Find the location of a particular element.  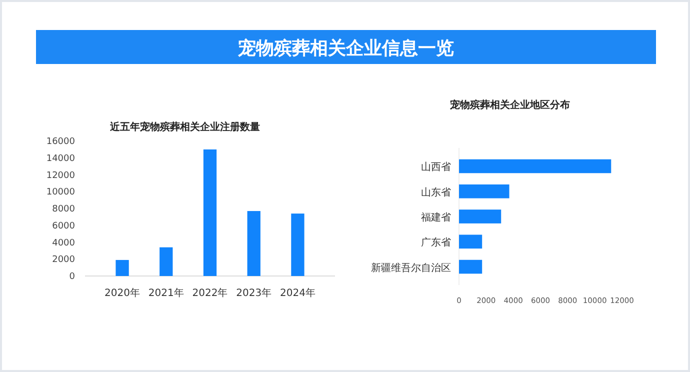

y-tick-label: 新疆维吾尔自治区 is located at coordinates (411, 268).